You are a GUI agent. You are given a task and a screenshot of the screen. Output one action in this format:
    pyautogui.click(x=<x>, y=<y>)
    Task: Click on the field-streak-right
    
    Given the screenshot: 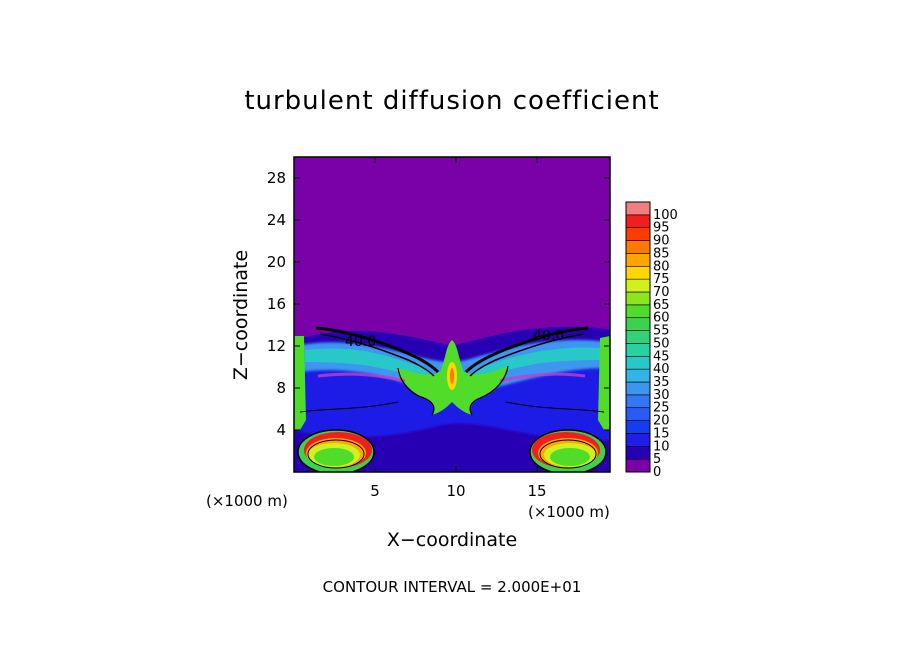 What is the action you would take?
    pyautogui.click(x=542, y=377)
    